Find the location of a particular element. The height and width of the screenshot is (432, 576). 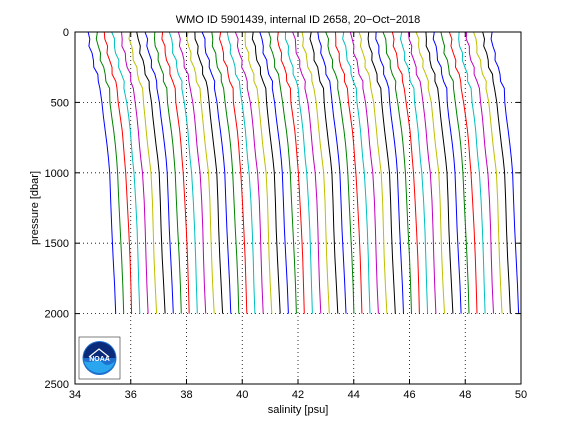

x-tick-label: 34 is located at coordinates (75, 395).